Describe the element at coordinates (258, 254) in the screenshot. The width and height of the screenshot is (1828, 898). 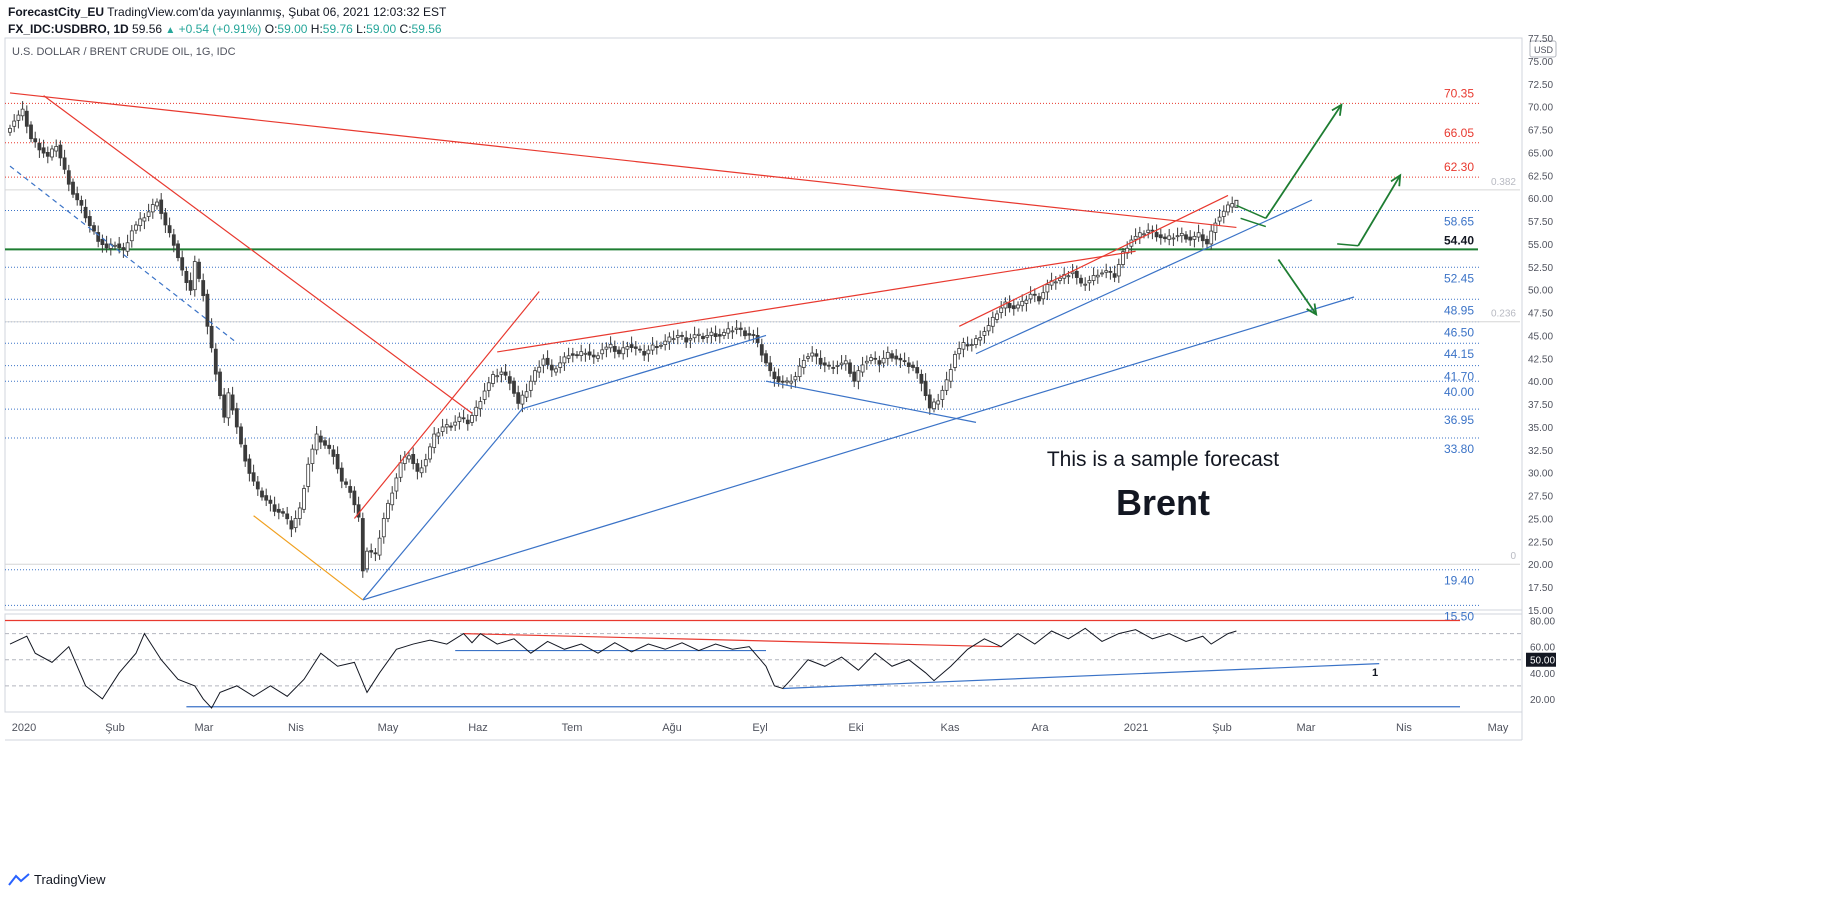
I see `red-downtrend-line` at that location.